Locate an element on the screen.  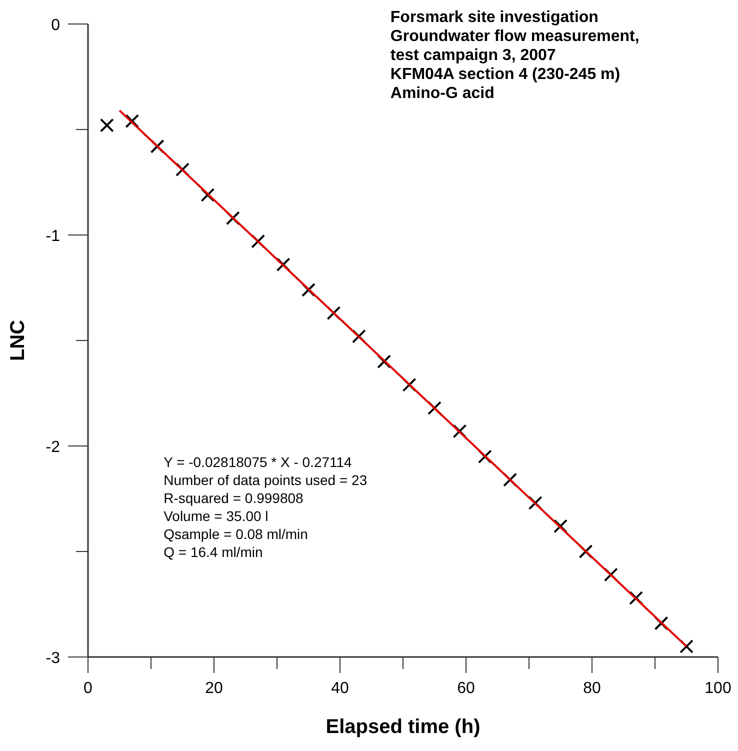
text: Forsmark site investigation Groundwater flow measurement, test campaign 3, 2007 KFM04A section 4 (230-245 m) Amino-G acid is located at coordinates (515, 55).